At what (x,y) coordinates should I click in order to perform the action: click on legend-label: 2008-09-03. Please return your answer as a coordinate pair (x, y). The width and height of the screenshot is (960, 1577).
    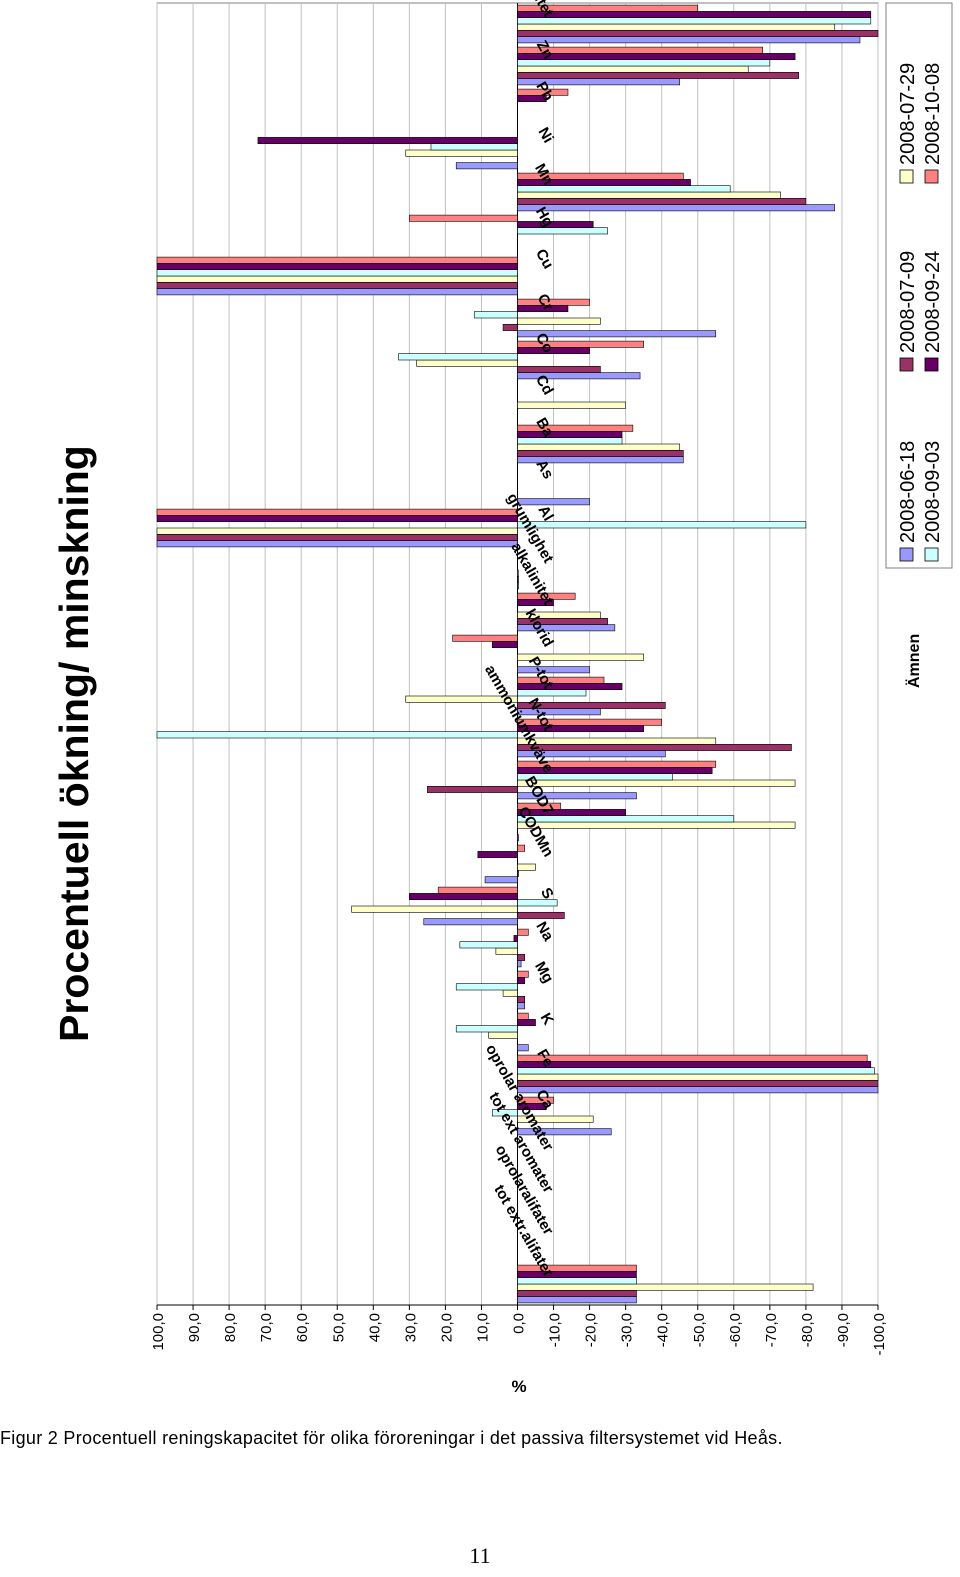
    Looking at the image, I should click on (933, 492).